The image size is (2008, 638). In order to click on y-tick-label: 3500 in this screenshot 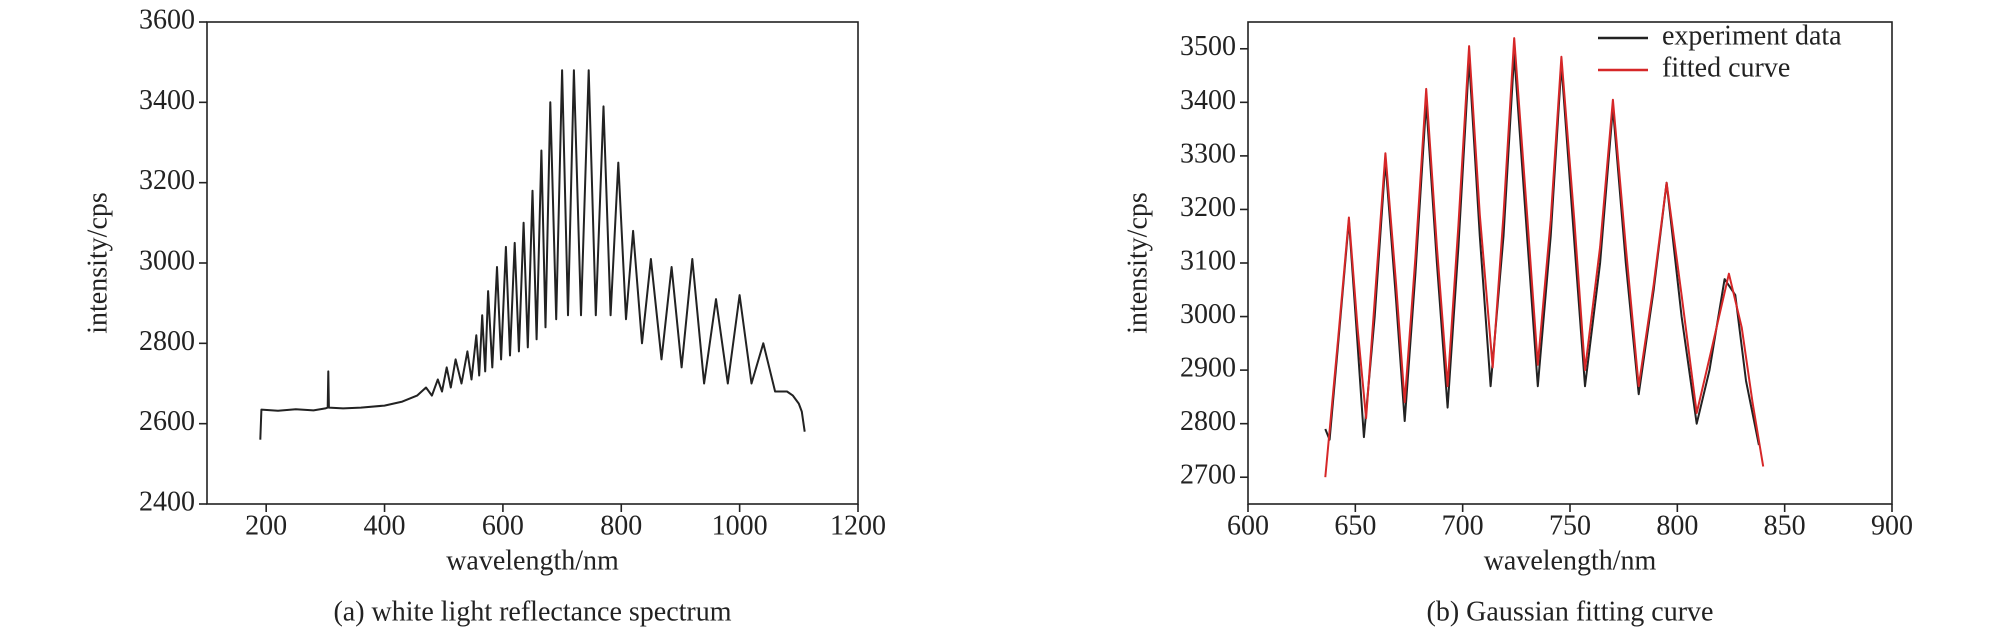, I will do `click(1208, 46)`.